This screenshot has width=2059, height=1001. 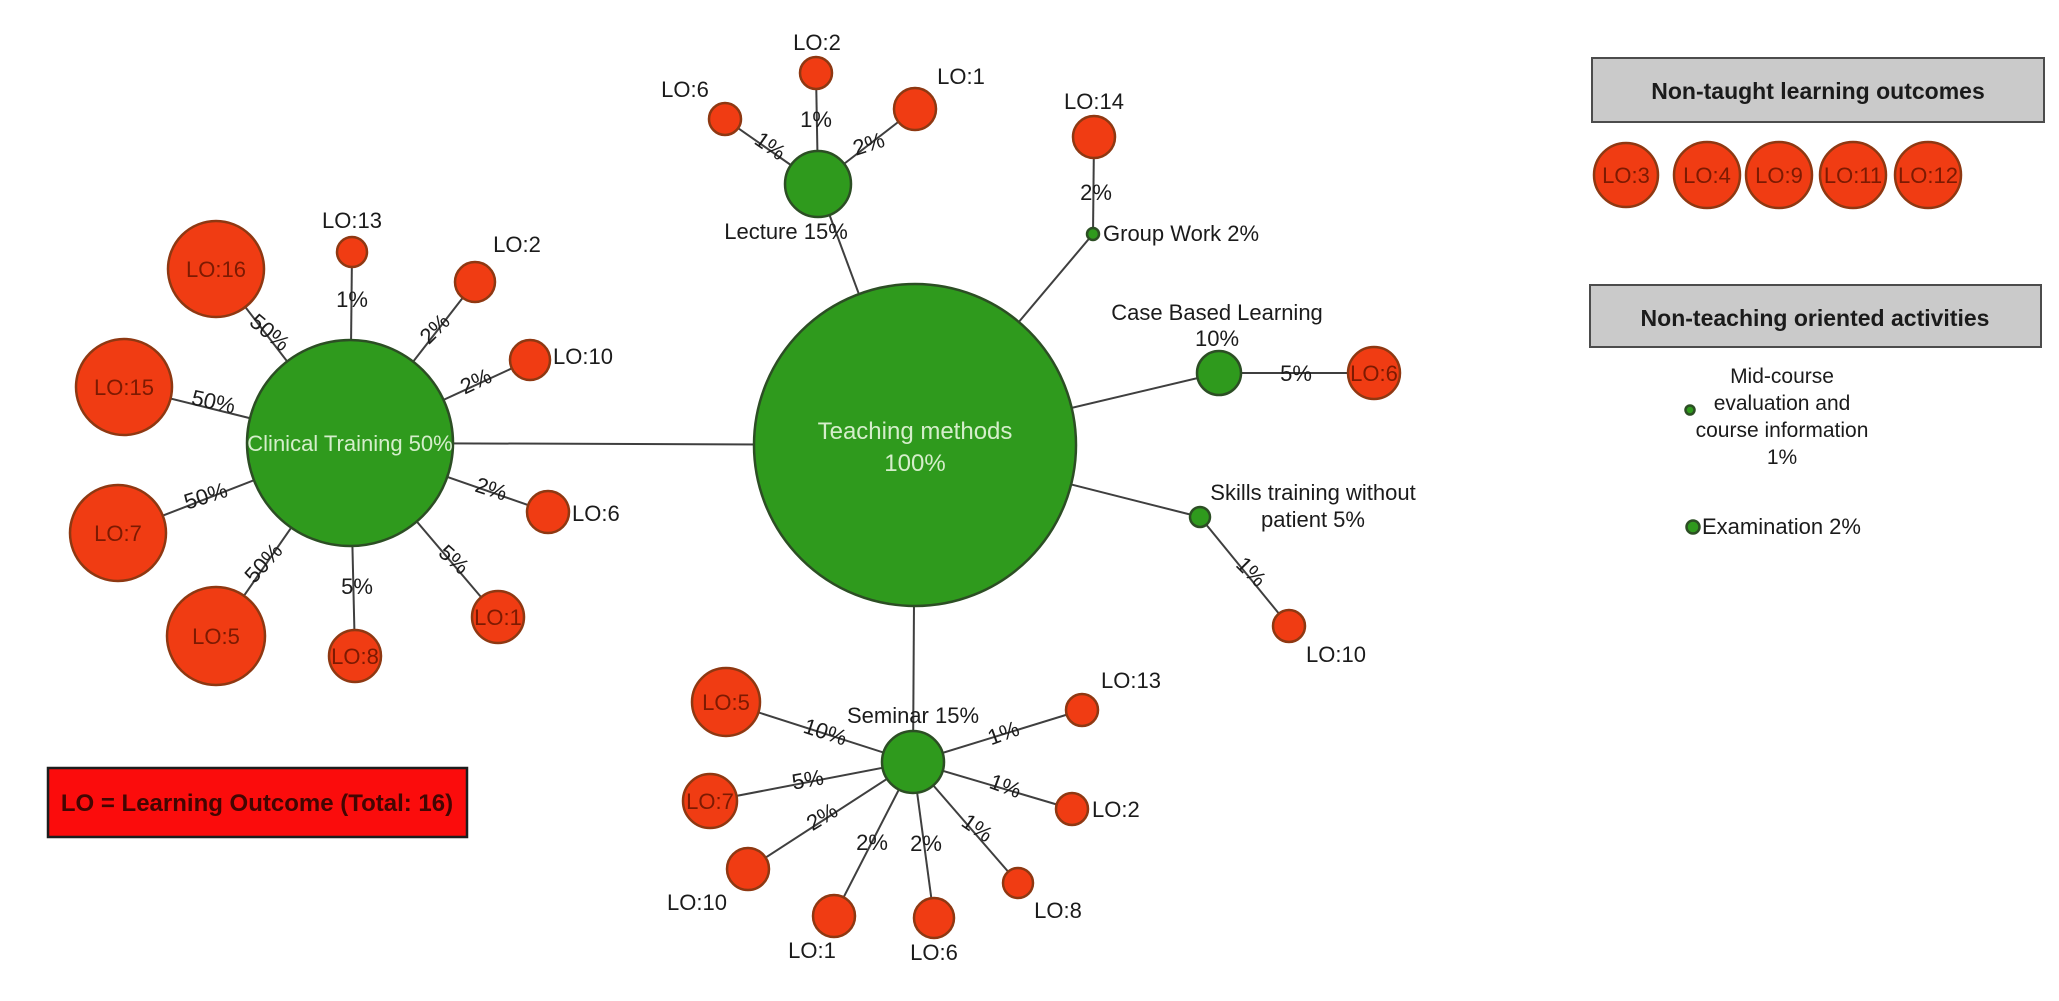 I want to click on pct-seminar-lo8: 1%, so click(x=977, y=827).